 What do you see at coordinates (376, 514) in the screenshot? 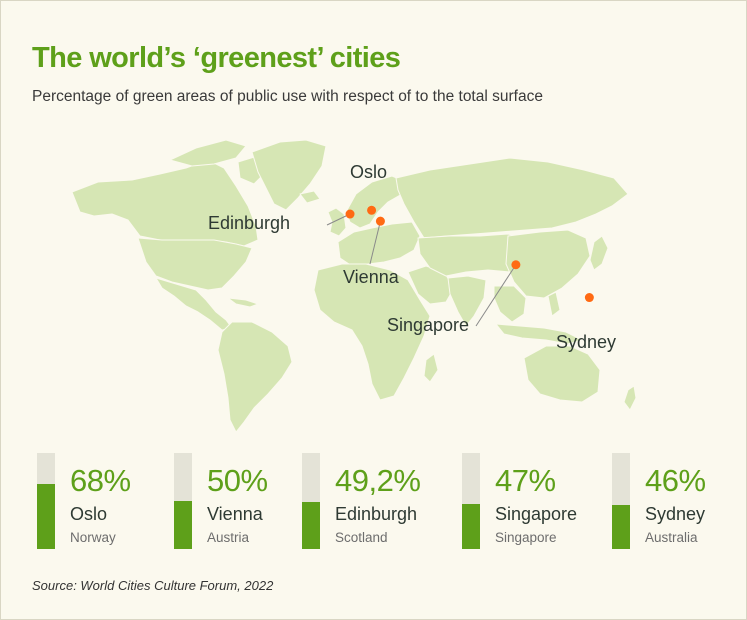
I see `stat-city: Edinburgh` at bounding box center [376, 514].